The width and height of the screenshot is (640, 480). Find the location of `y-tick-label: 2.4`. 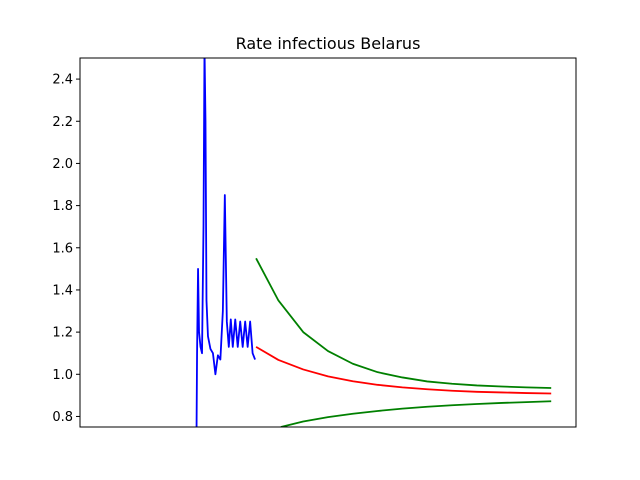

y-tick-label: 2.4 is located at coordinates (62, 80).